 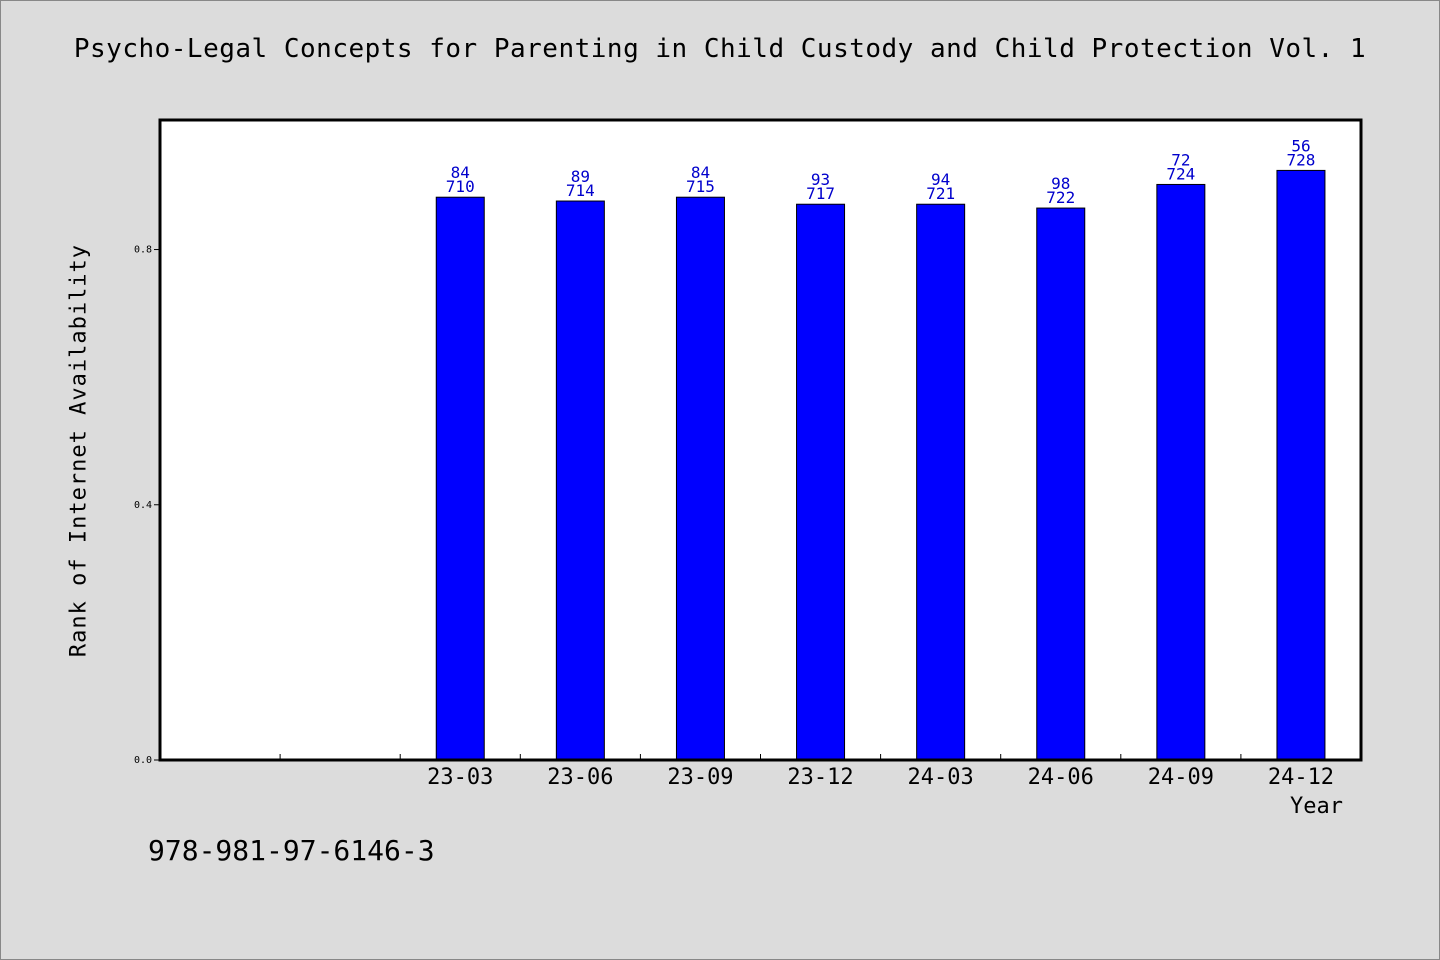 I want to click on bar-label-top: 72, so click(x=1180, y=159).